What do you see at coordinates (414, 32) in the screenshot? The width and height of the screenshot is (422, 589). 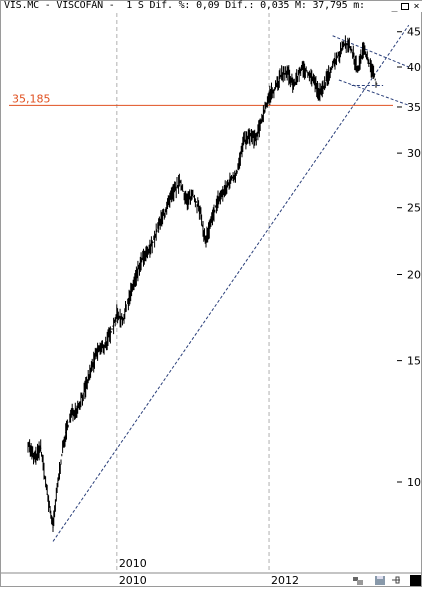 I see `y-tick-label: 45` at bounding box center [414, 32].